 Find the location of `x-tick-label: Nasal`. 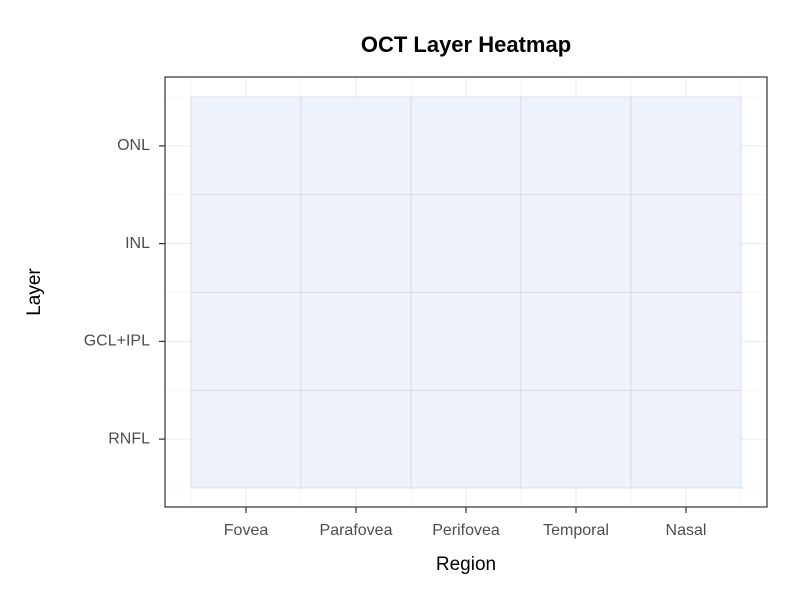

x-tick-label: Nasal is located at coordinates (686, 530).